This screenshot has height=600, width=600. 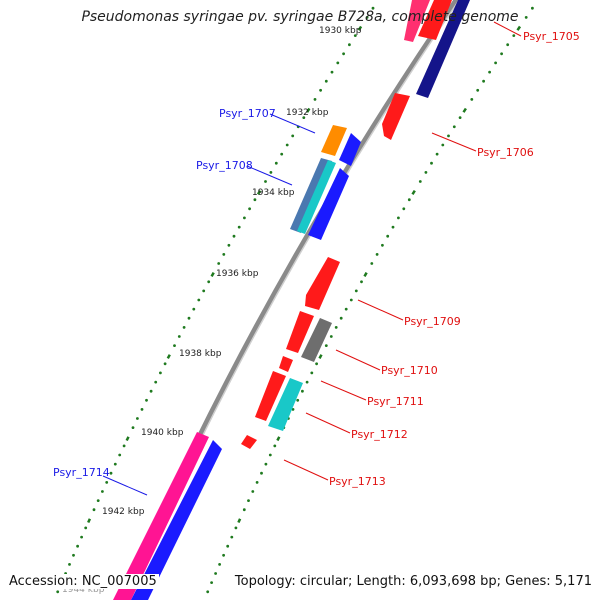 What do you see at coordinates (357, 481) in the screenshot?
I see `gene-label-psyr-1713: Psyr_1713` at bounding box center [357, 481].